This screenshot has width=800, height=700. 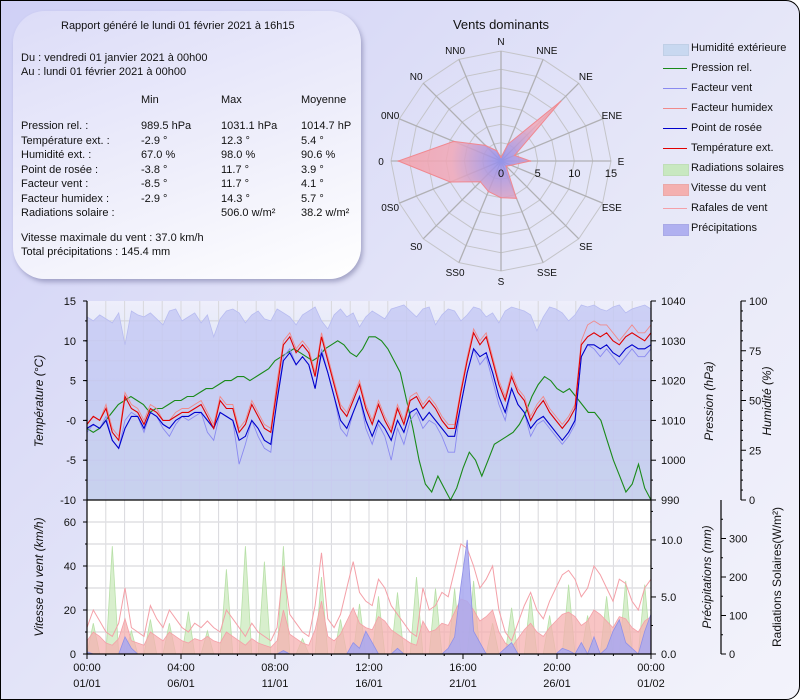 I want to click on header-min: Min, so click(x=150, y=100).